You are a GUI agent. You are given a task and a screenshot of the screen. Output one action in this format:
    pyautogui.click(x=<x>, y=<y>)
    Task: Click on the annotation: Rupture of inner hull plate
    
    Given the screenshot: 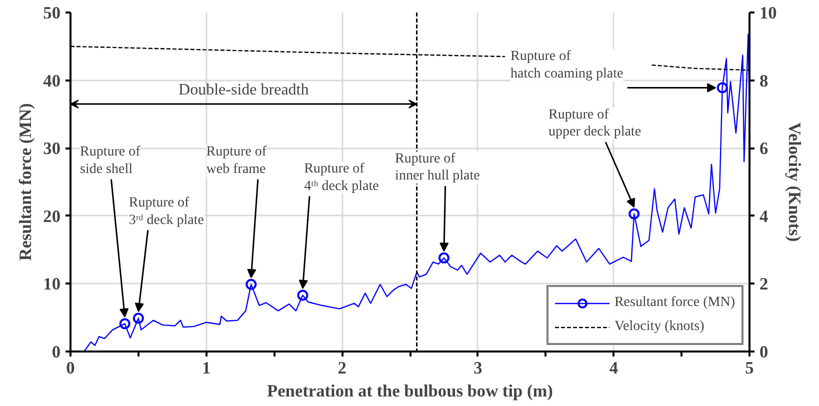 What is the action you would take?
    pyautogui.click(x=437, y=167)
    